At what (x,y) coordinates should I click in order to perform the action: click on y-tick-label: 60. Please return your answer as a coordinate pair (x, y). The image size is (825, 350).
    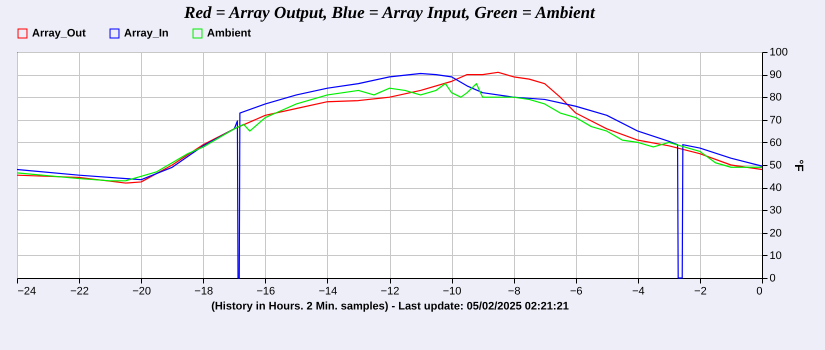
    Looking at the image, I should click on (776, 142).